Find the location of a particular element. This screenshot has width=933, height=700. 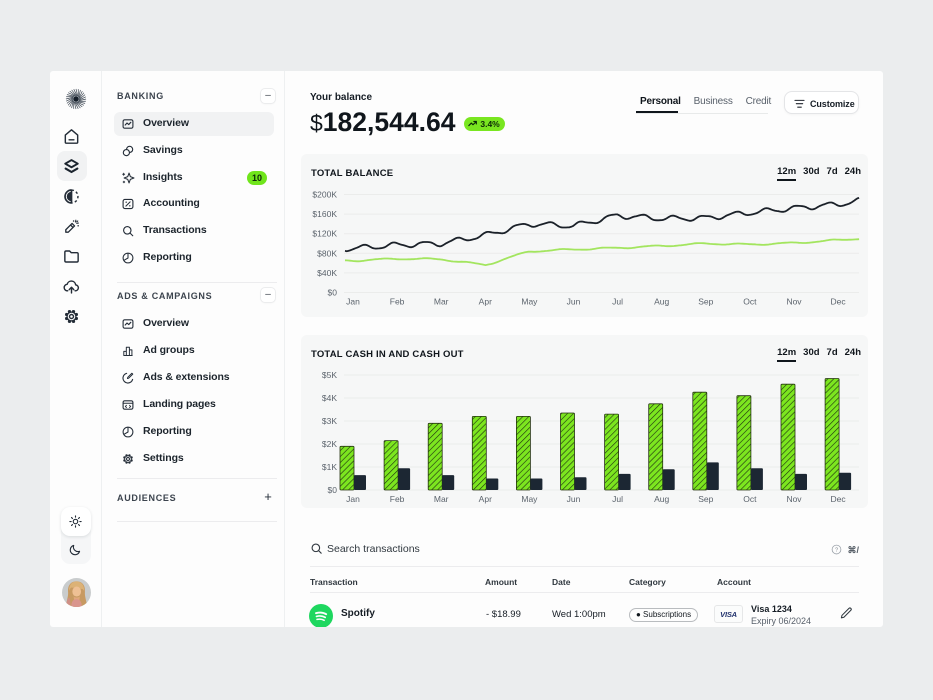

svg-text: $5K is located at coordinates (329, 375).